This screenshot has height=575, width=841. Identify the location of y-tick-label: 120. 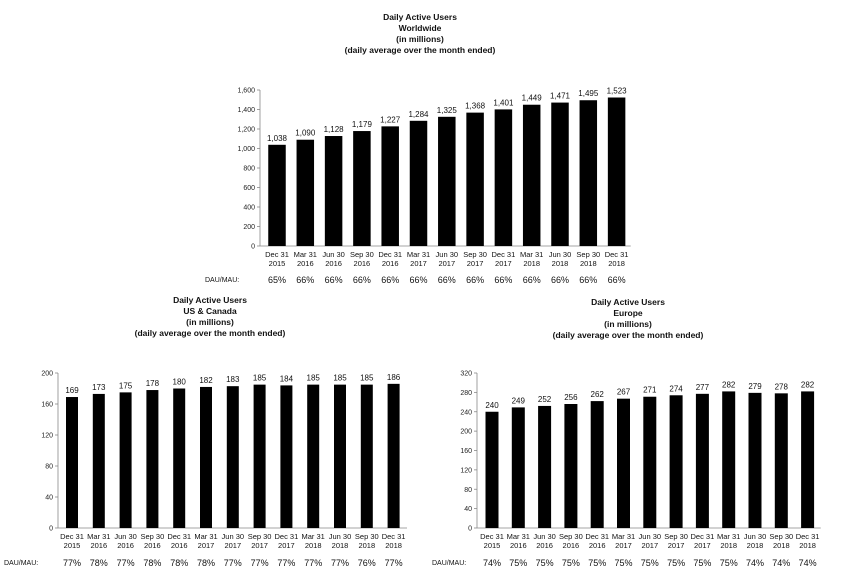
(466, 470).